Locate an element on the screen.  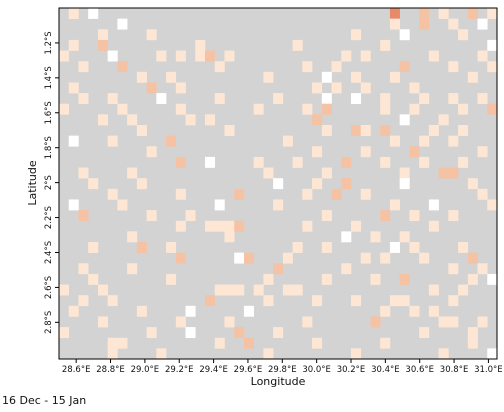
x-tick-label: 29.4°E is located at coordinates (213, 370).